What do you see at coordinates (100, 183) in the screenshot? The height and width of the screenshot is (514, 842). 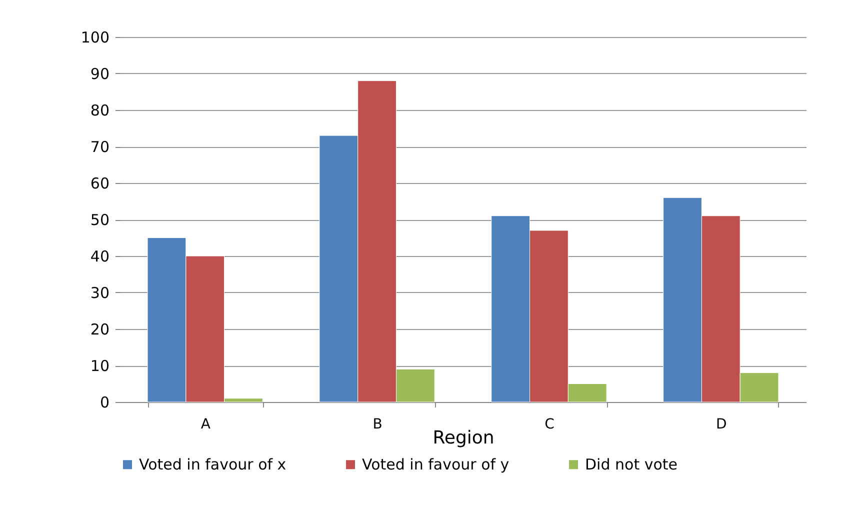 I see `y-tick-label: 60` at bounding box center [100, 183].